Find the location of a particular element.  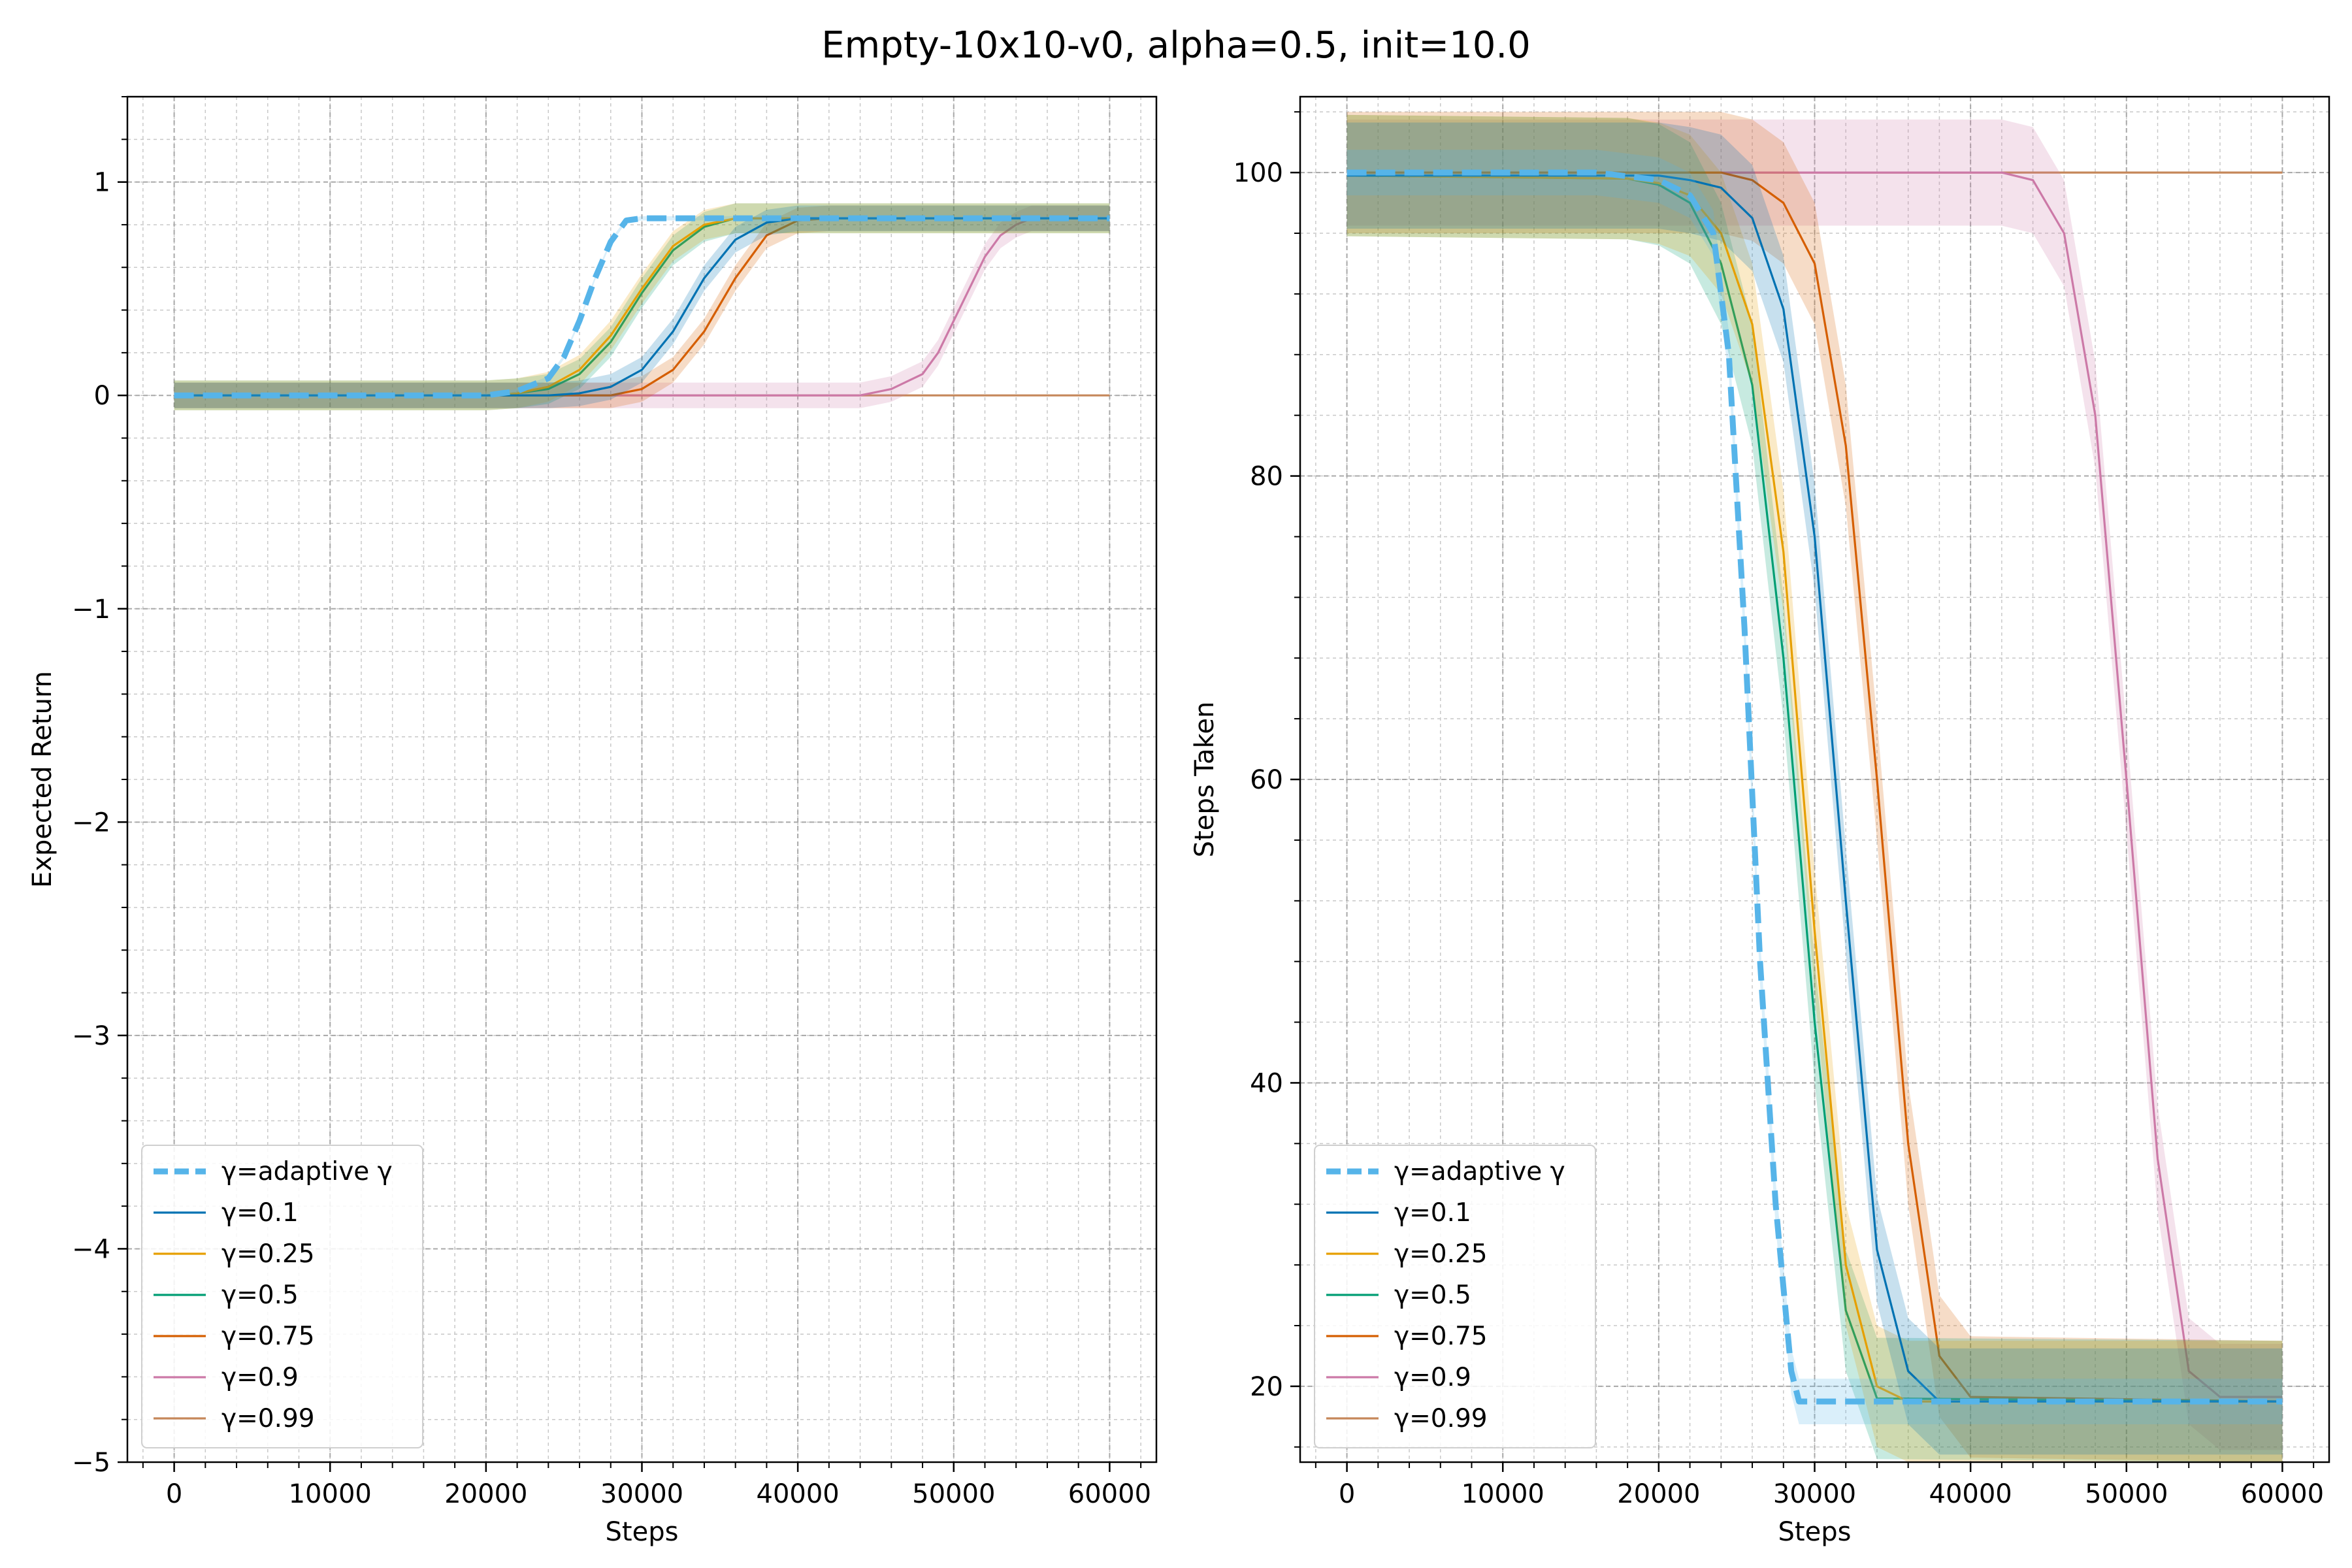

left-legend-box is located at coordinates (282, 1296).